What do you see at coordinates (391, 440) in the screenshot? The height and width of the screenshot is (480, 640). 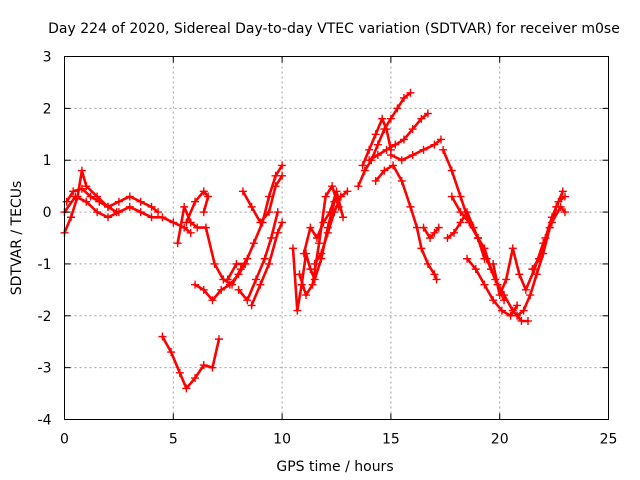 I see `x-tick-label: 15` at bounding box center [391, 440].